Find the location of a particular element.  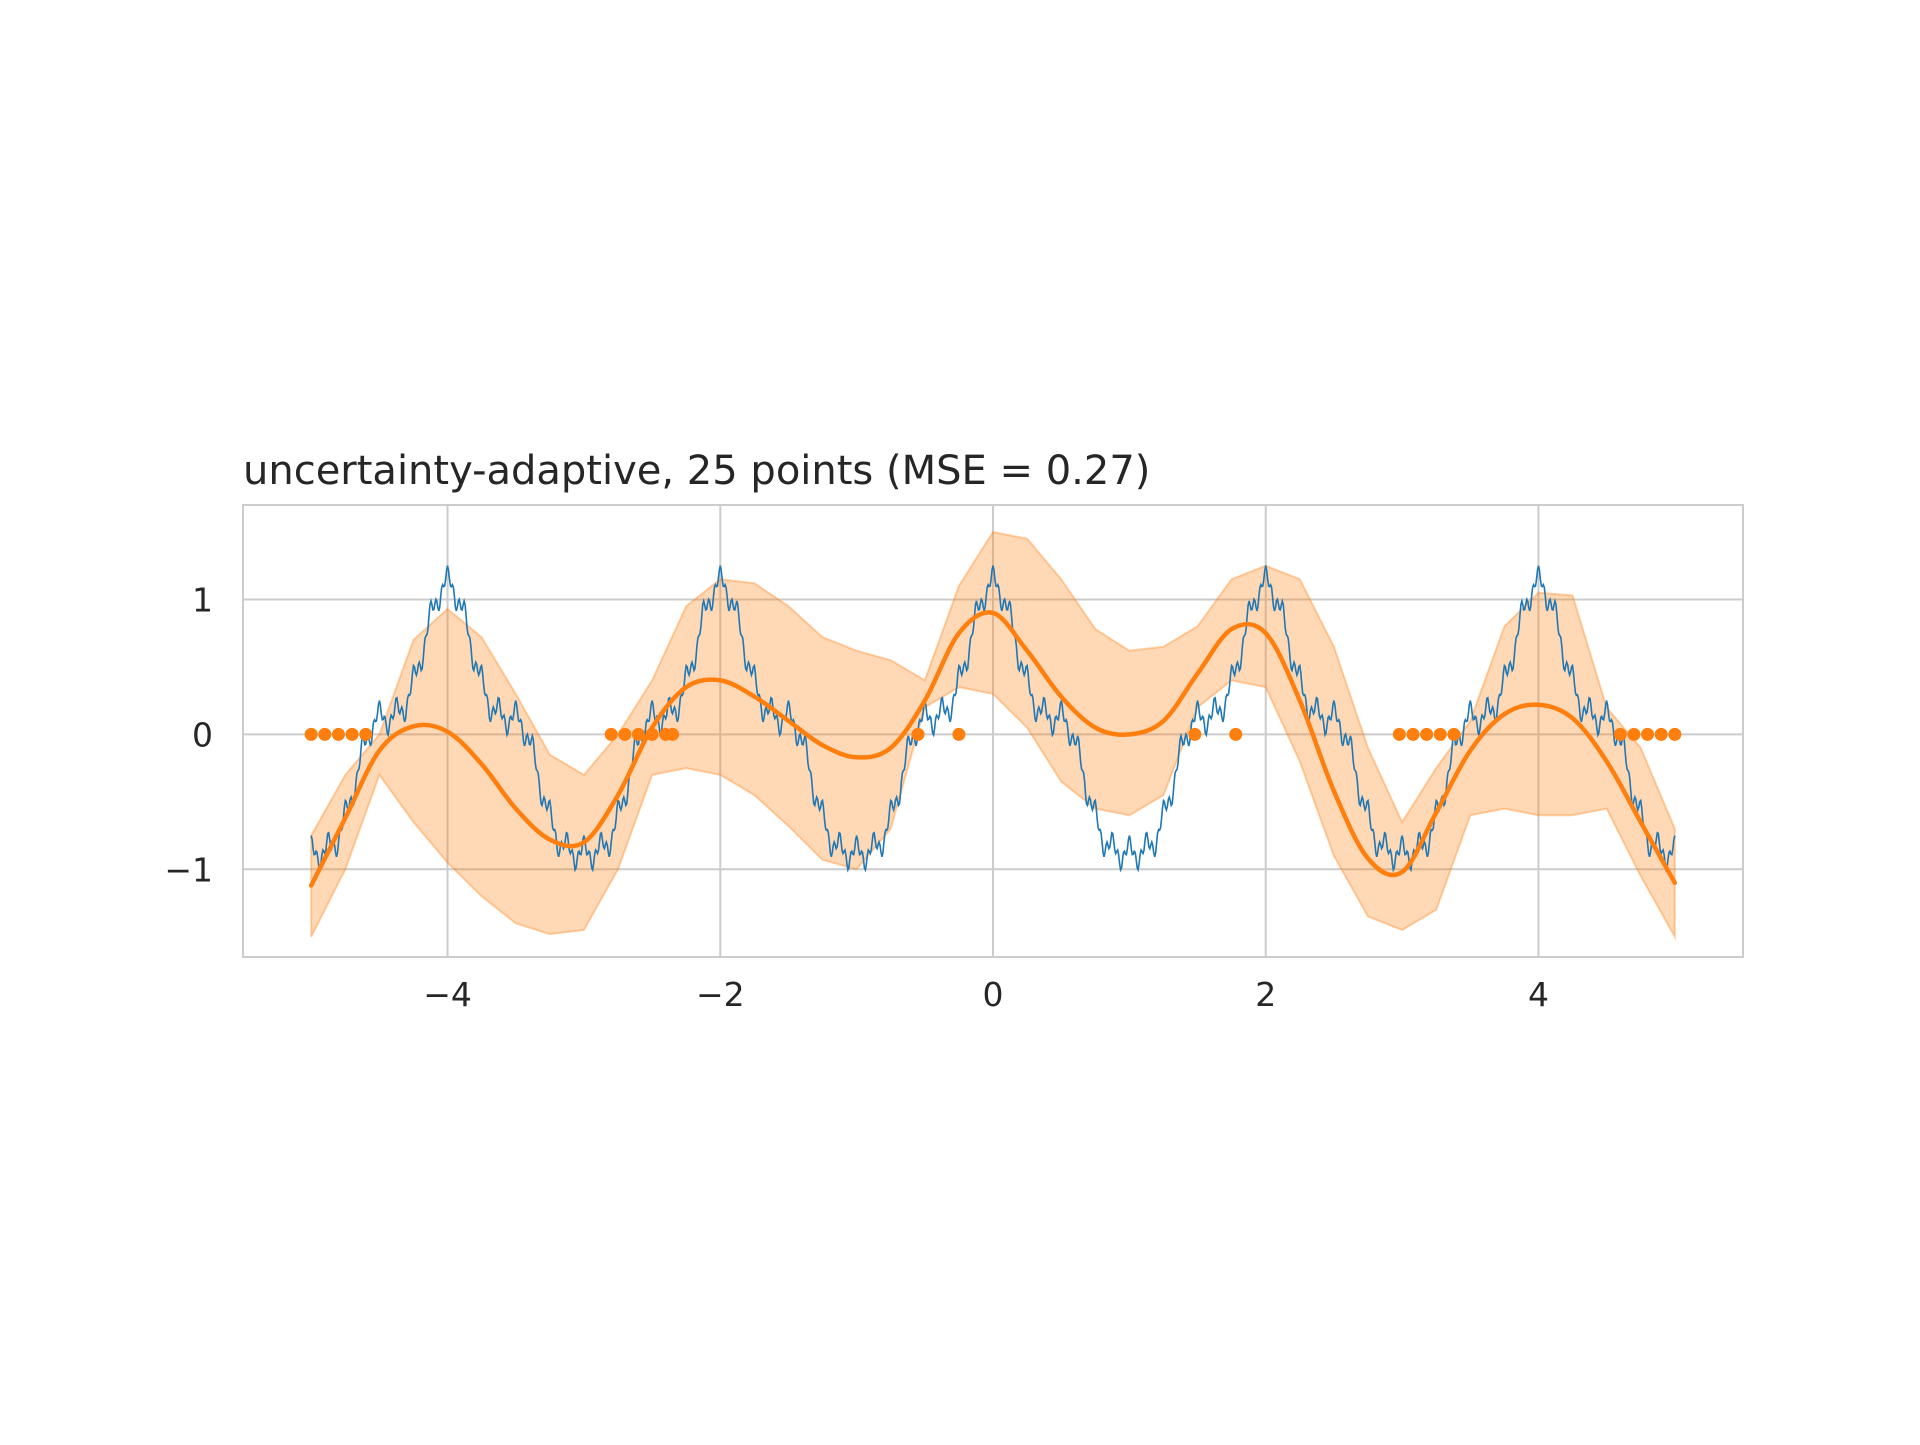

x-tick-label: 0 is located at coordinates (993, 994).